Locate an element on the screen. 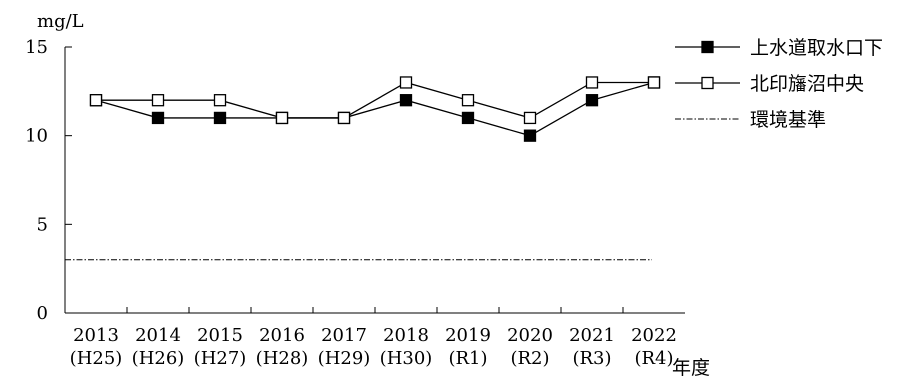  legend-label: 環境基準 is located at coordinates (788, 120).